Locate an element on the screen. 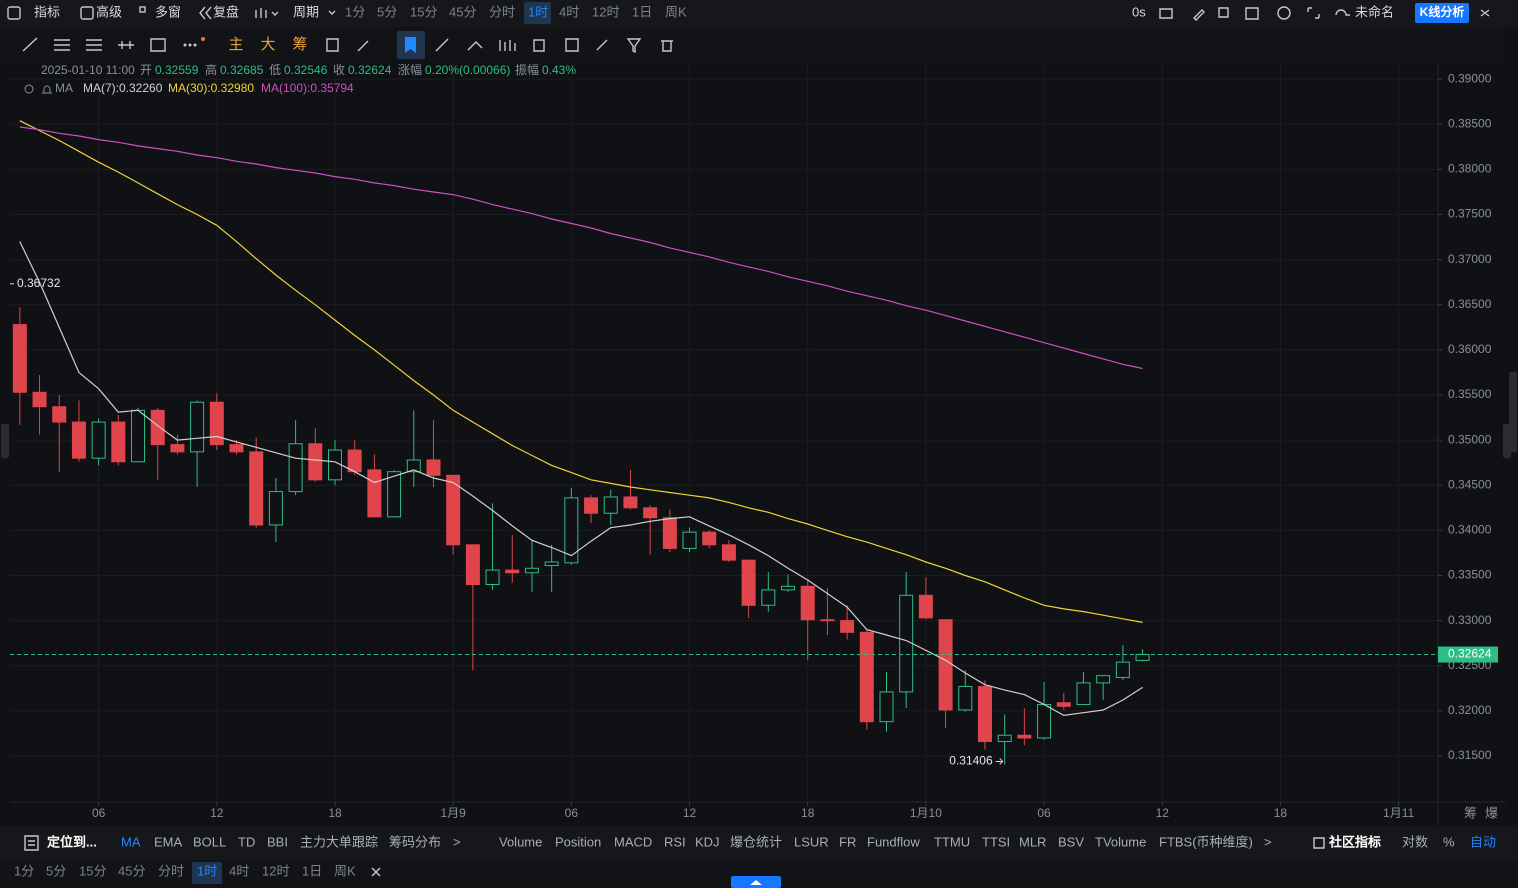 This screenshot has width=1518, height=888. indicator-tab: MACD is located at coordinates (633, 841).